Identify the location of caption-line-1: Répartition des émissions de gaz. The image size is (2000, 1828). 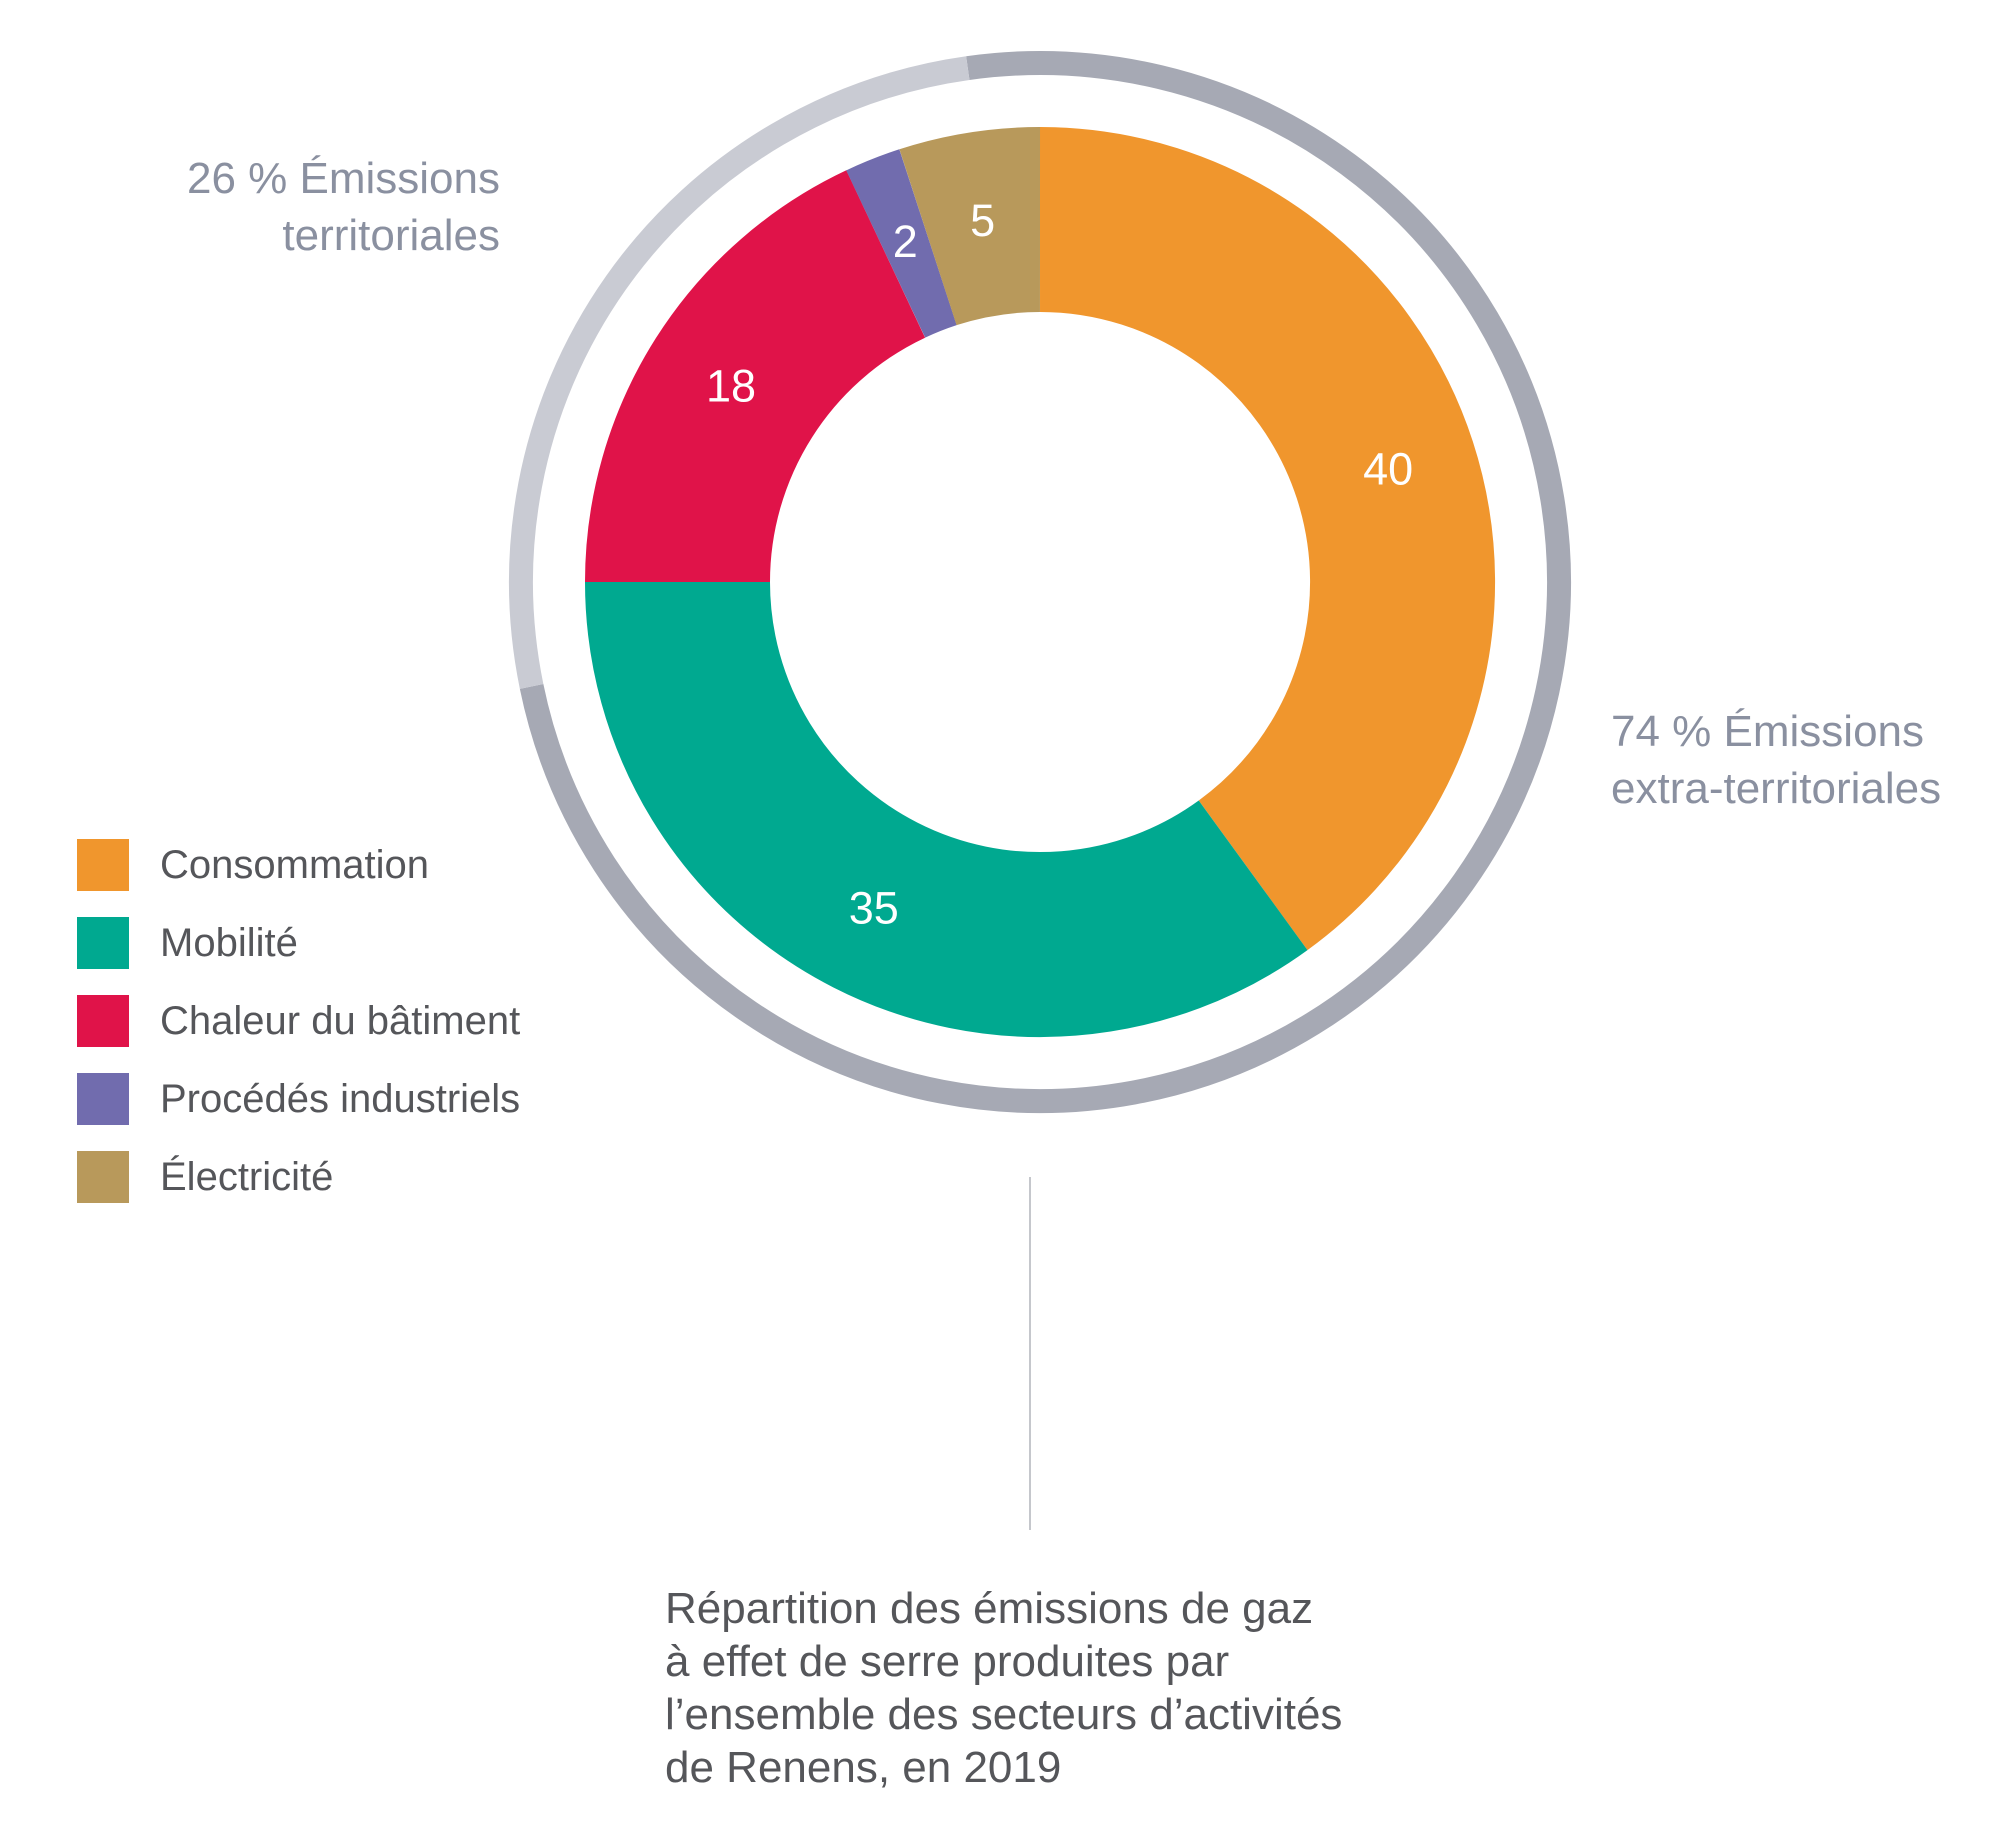
(989, 1608).